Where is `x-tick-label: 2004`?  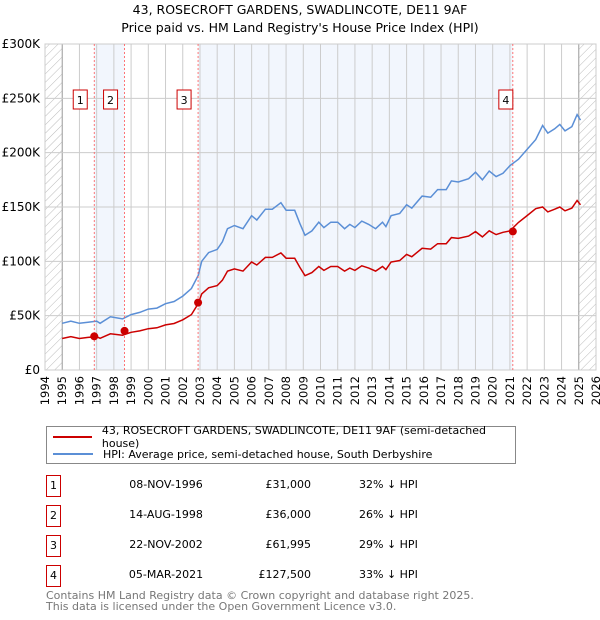
x-tick-label: 2004 is located at coordinates (217, 390).